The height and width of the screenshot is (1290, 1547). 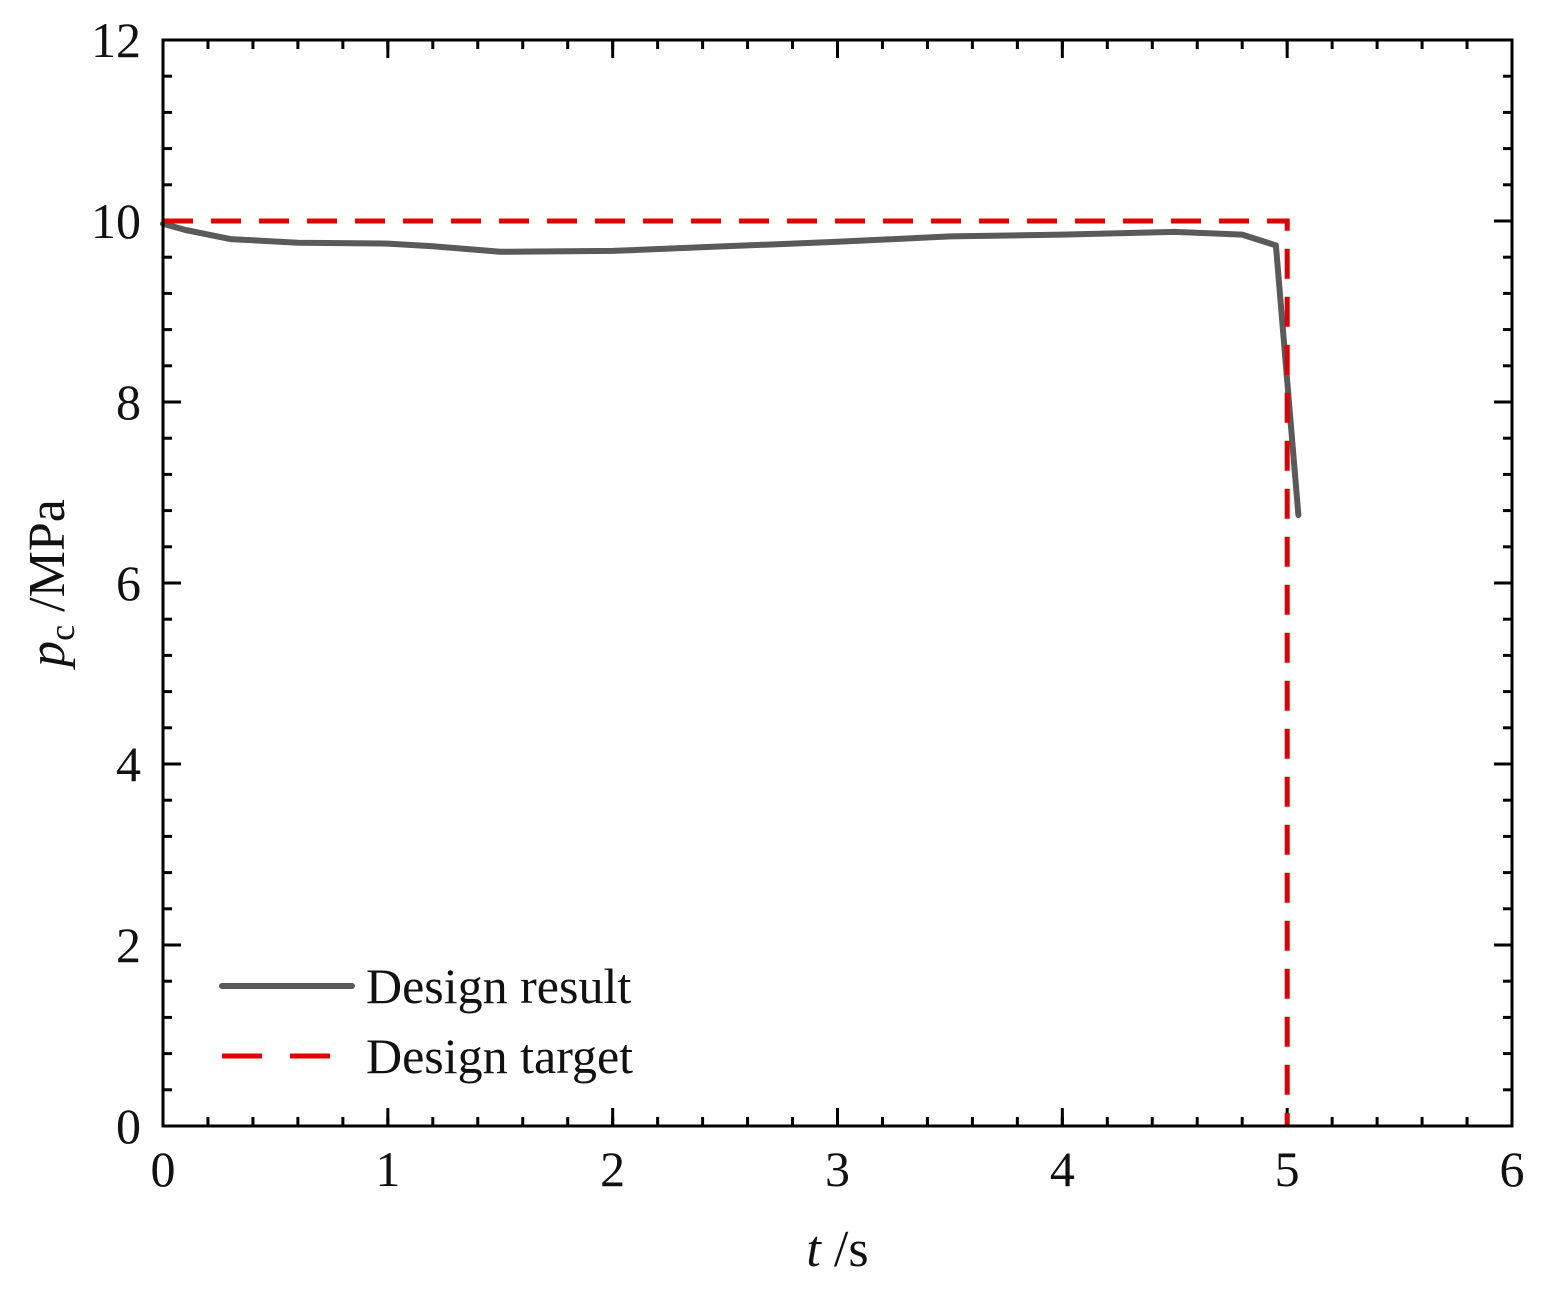 I want to click on x-tick-label: 1, so click(x=387, y=1169).